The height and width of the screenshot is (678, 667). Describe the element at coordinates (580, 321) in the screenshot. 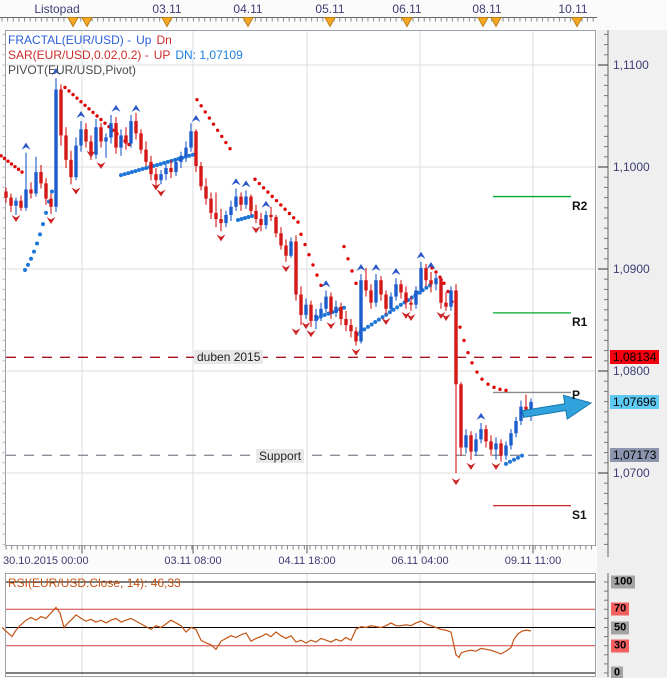

I see `pivot-label-R1: R1` at that location.